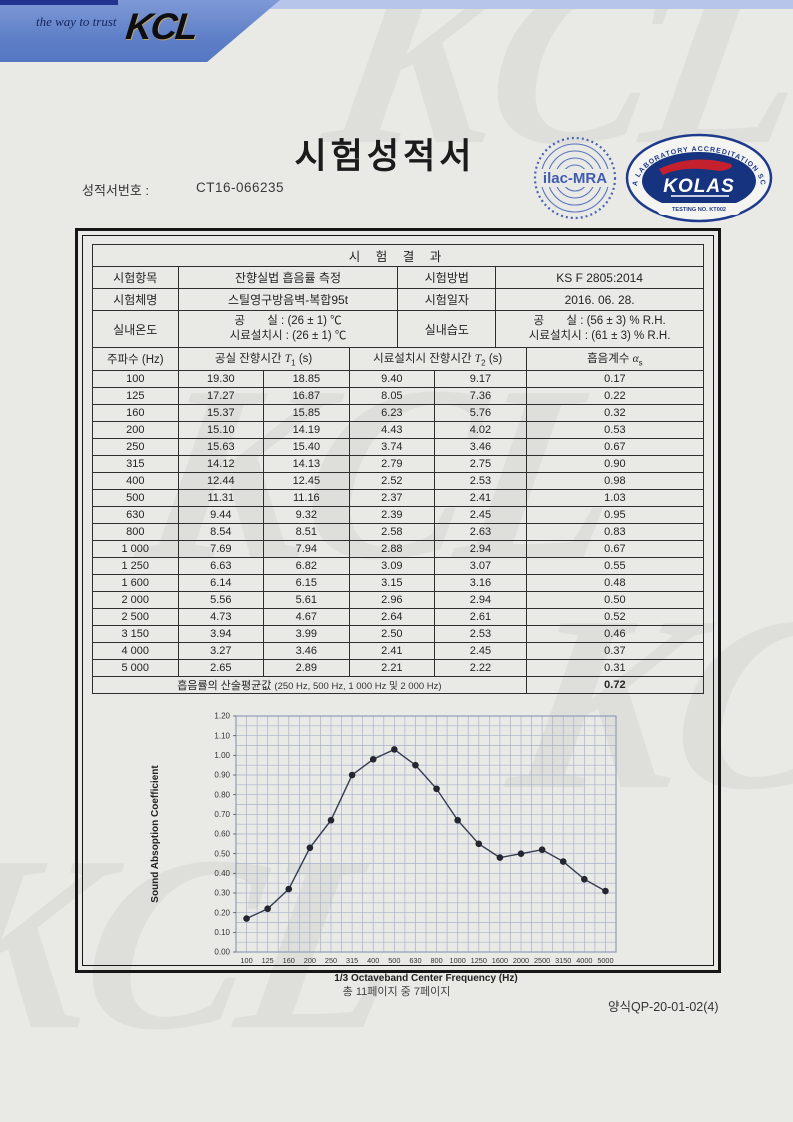 This screenshot has height=1122, width=793. Describe the element at coordinates (310, 960) in the screenshot. I see `svg-text: 200` at that location.